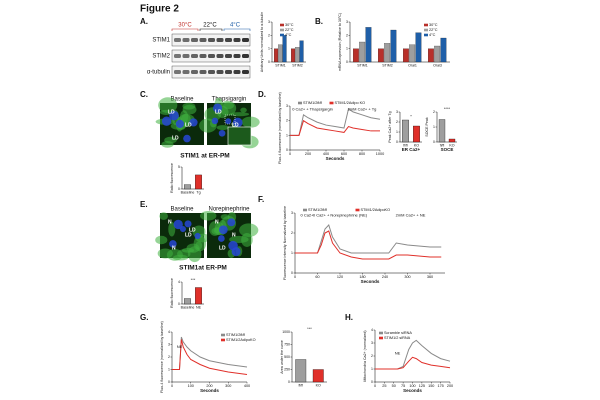 This screenshot has width=600, height=400. What do you see at coordinates (340, 214) in the screenshot?
I see `annotation: 0 Ca2+ + Norepinephrine (NE)` at bounding box center [340, 214].